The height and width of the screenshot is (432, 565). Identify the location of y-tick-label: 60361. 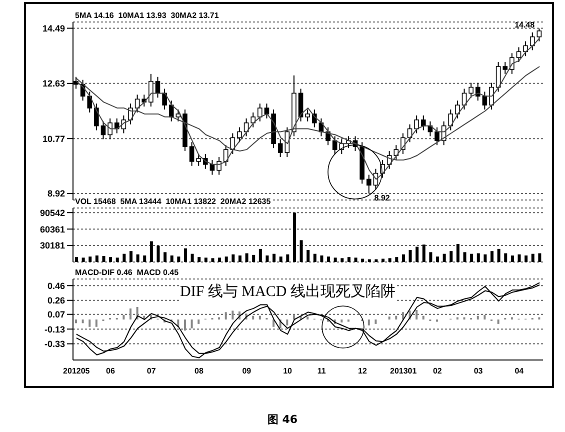
(52, 229).